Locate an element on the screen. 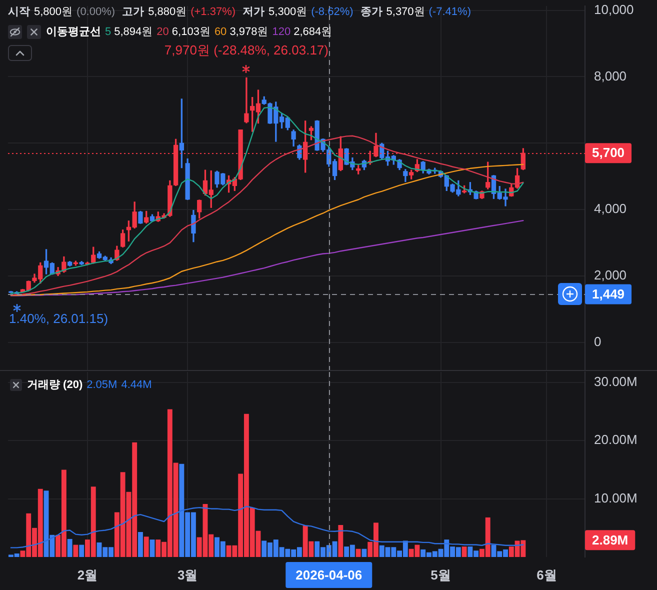  text: 1,449 is located at coordinates (608, 294).